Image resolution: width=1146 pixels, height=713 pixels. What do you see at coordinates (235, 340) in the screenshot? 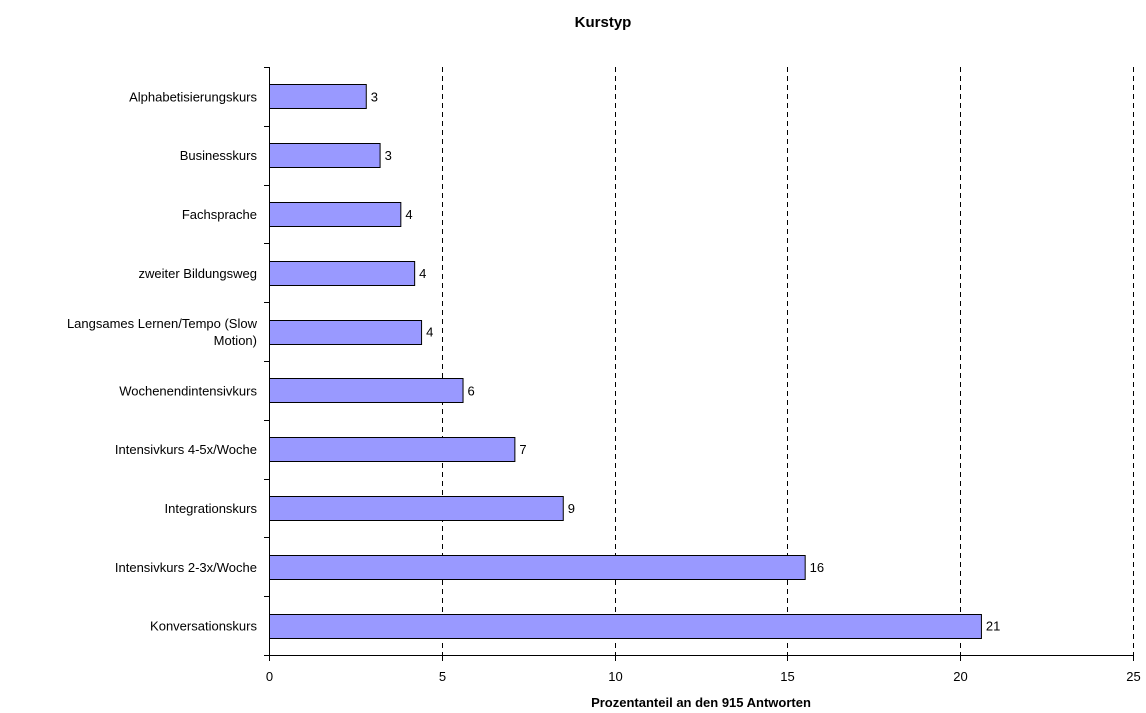
I see `category-label-line: Motion)` at bounding box center [235, 340].